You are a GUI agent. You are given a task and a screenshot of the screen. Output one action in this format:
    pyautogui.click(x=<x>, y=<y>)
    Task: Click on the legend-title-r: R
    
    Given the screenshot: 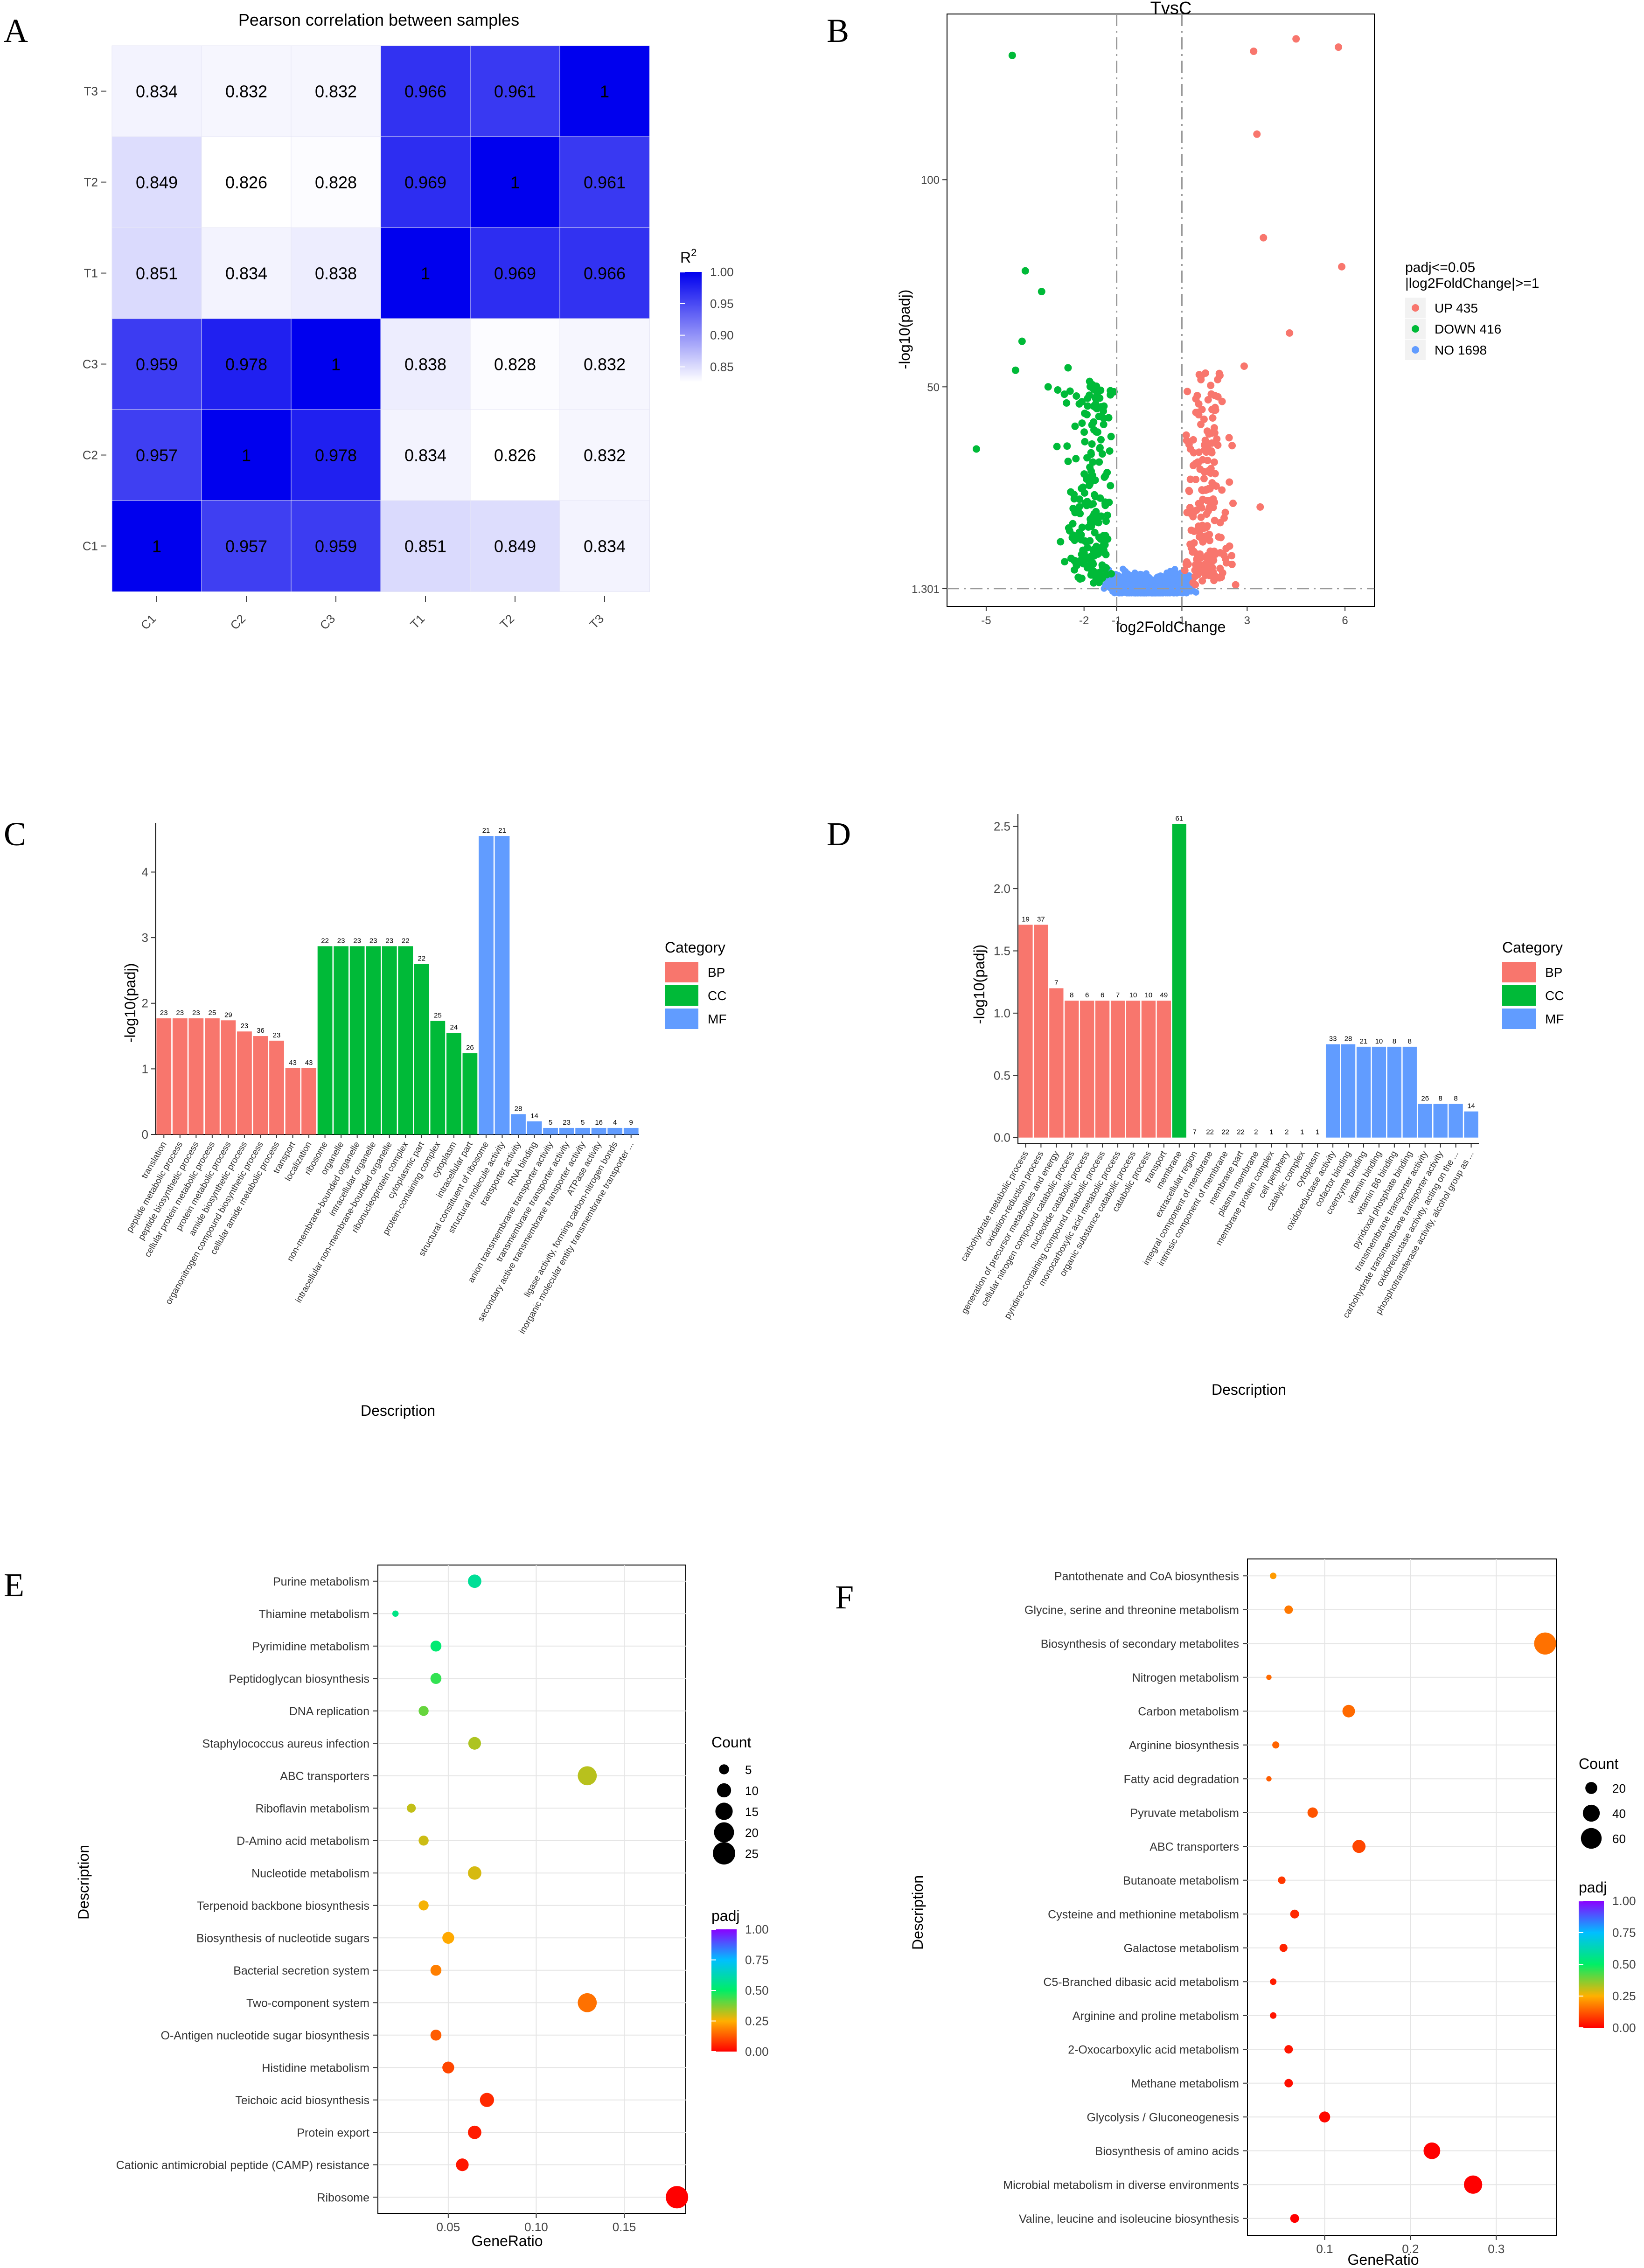 What is the action you would take?
    pyautogui.click(x=686, y=257)
    